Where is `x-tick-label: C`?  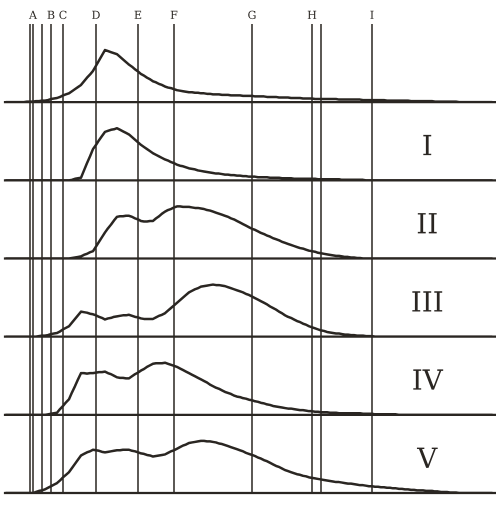
x-tick-label: C is located at coordinates (63, 15).